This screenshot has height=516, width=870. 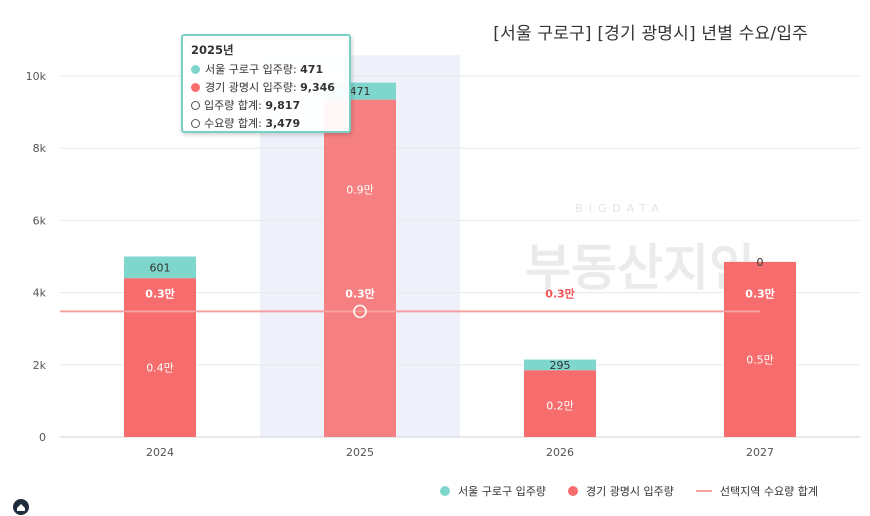 What do you see at coordinates (640, 268) in the screenshot?
I see `watermark: 부동산지인` at bounding box center [640, 268].